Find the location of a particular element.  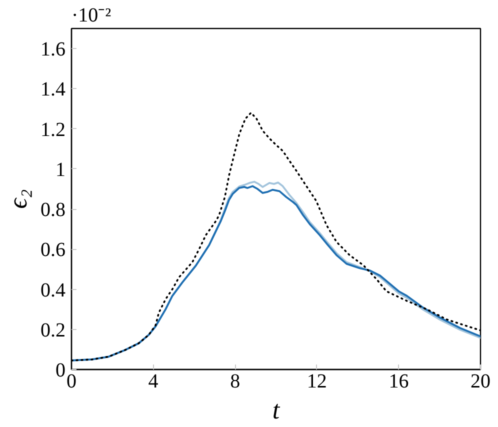

x-tick-label: 4 is located at coordinates (153, 381).